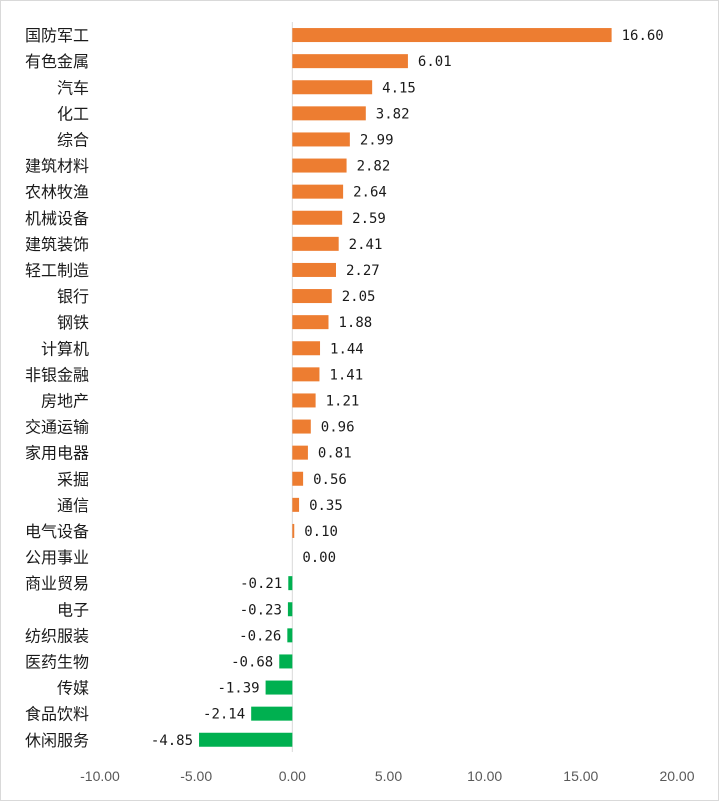 The image size is (719, 801). What do you see at coordinates (347, 349) in the screenshot?
I see `data-label: 1.44` at bounding box center [347, 349].